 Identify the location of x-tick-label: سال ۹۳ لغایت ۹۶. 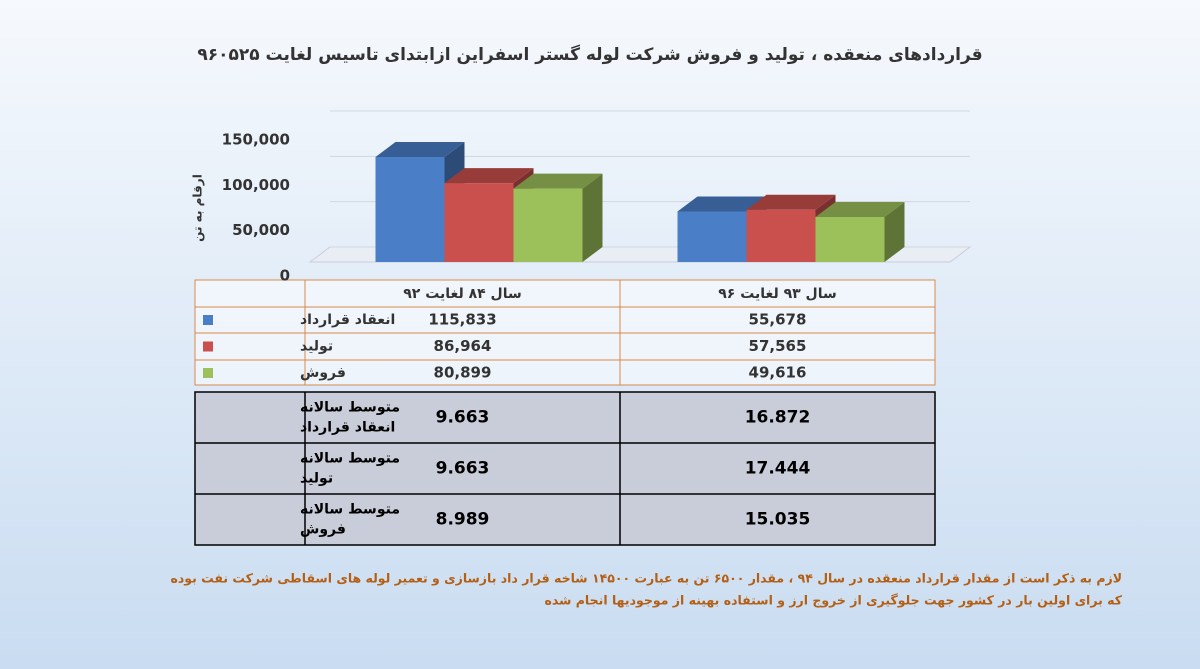
(777, 294).